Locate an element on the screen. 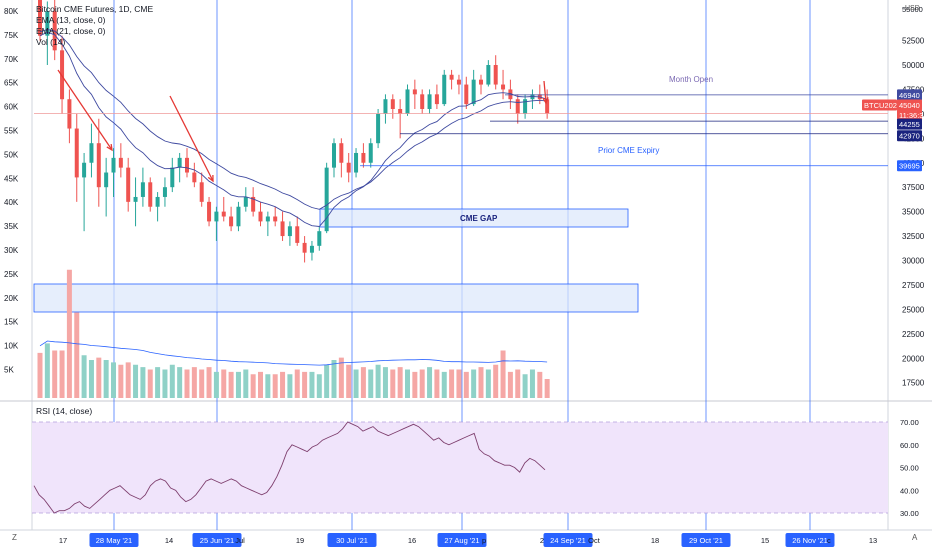 The image size is (932, 550). price-label-text: 42970 is located at coordinates (909, 136).